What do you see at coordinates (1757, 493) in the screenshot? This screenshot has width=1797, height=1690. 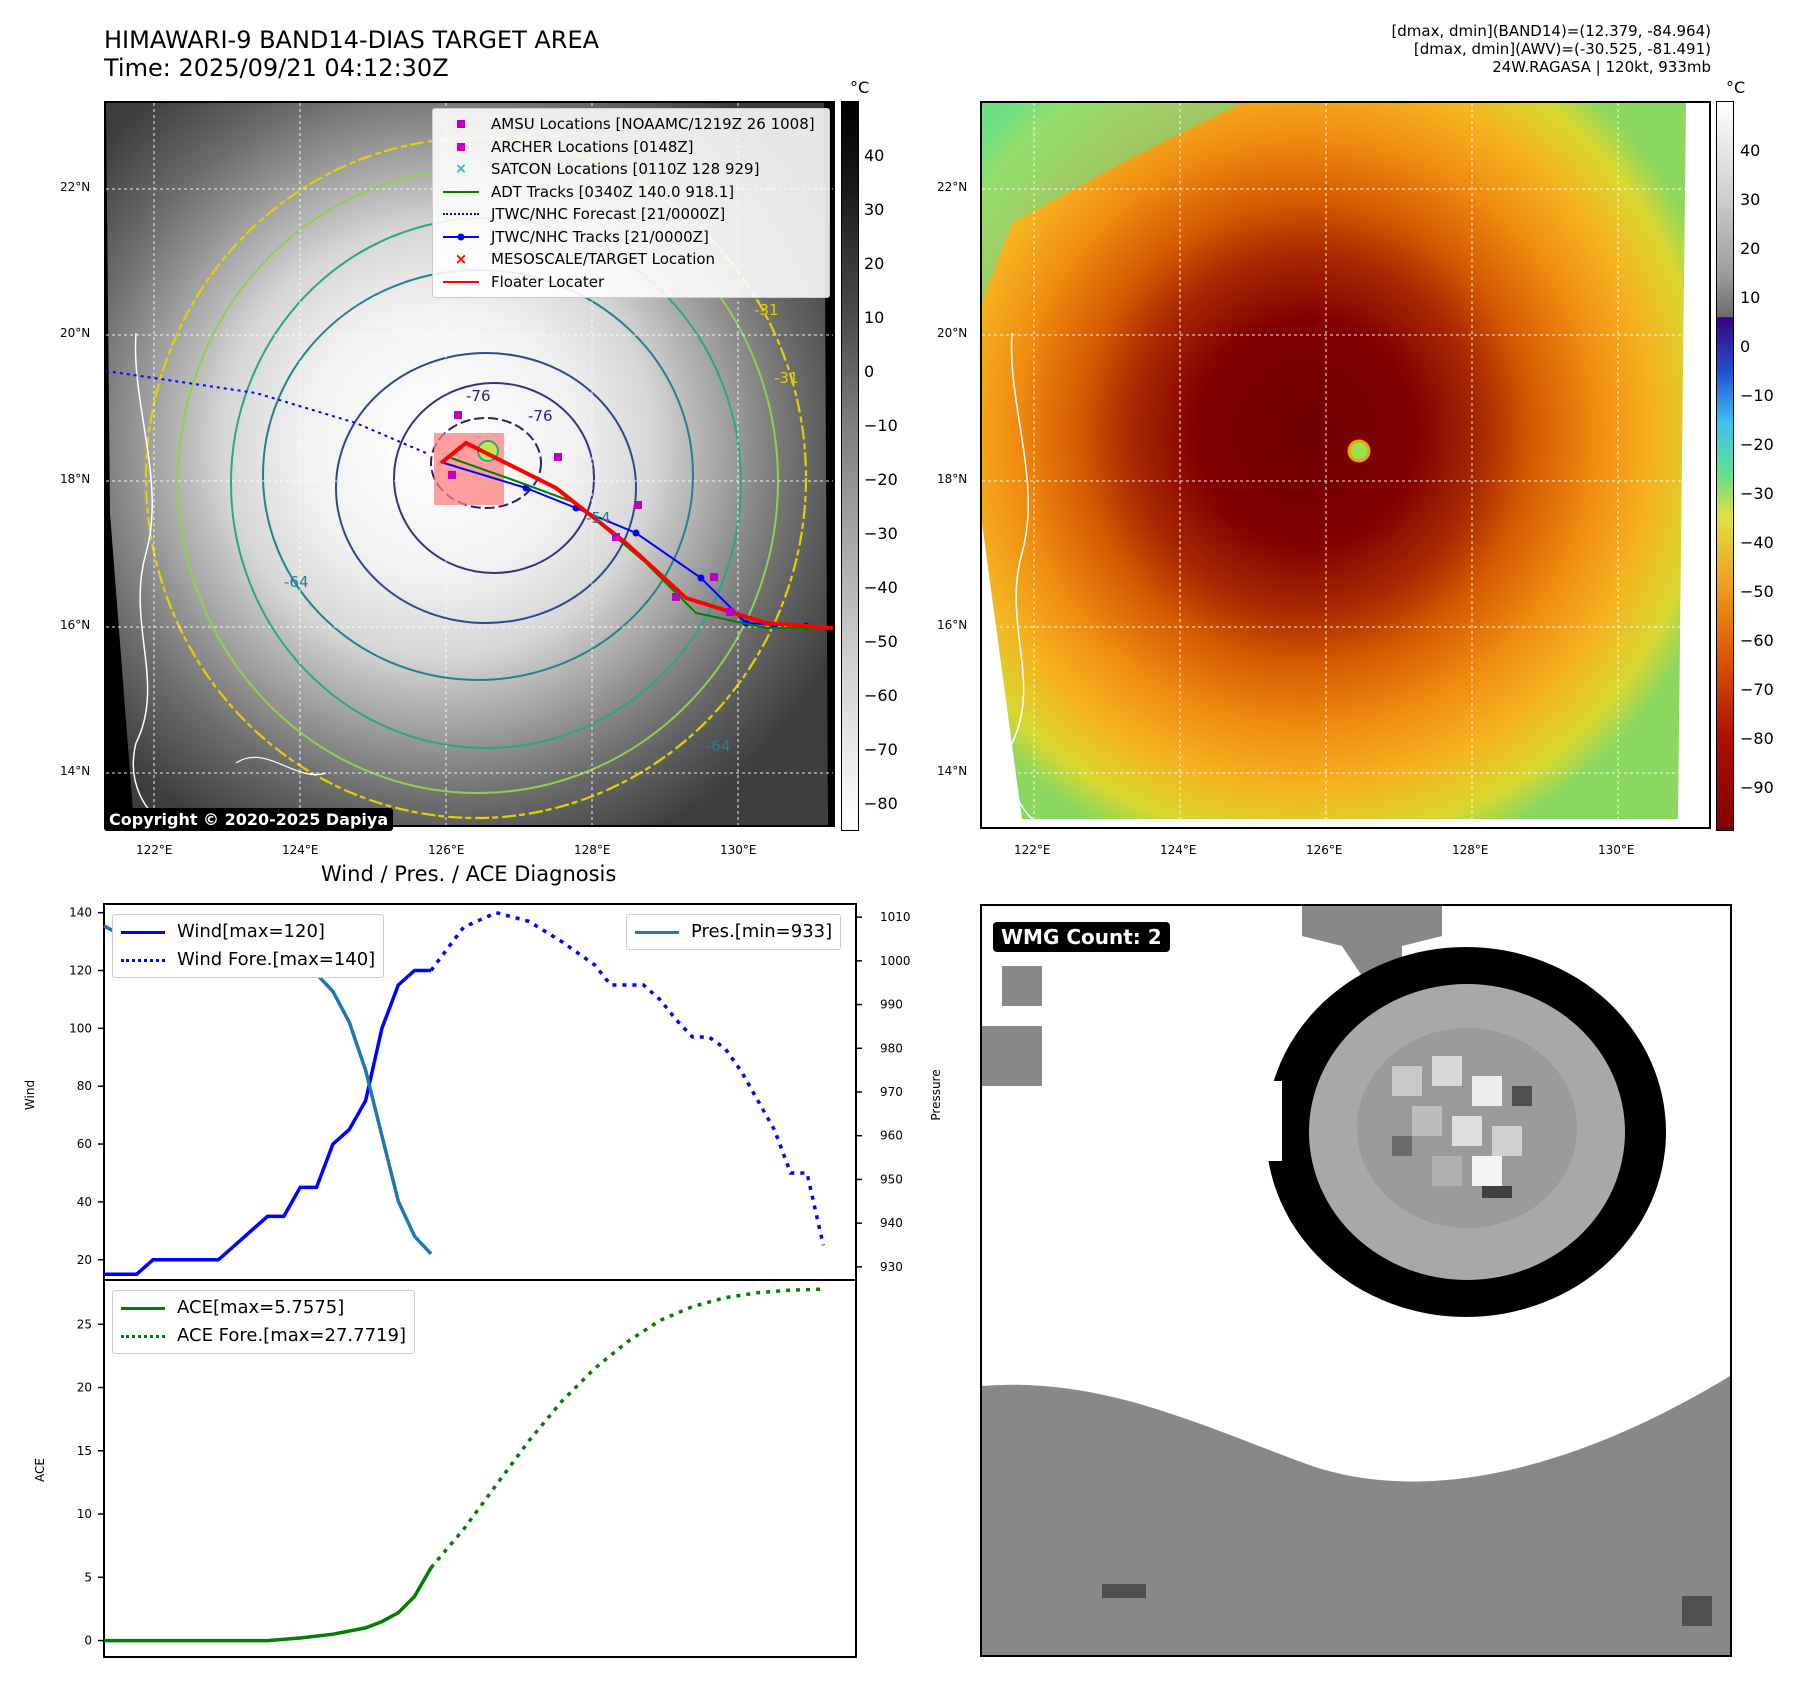 I see `colorbar-tick: −30` at bounding box center [1757, 493].